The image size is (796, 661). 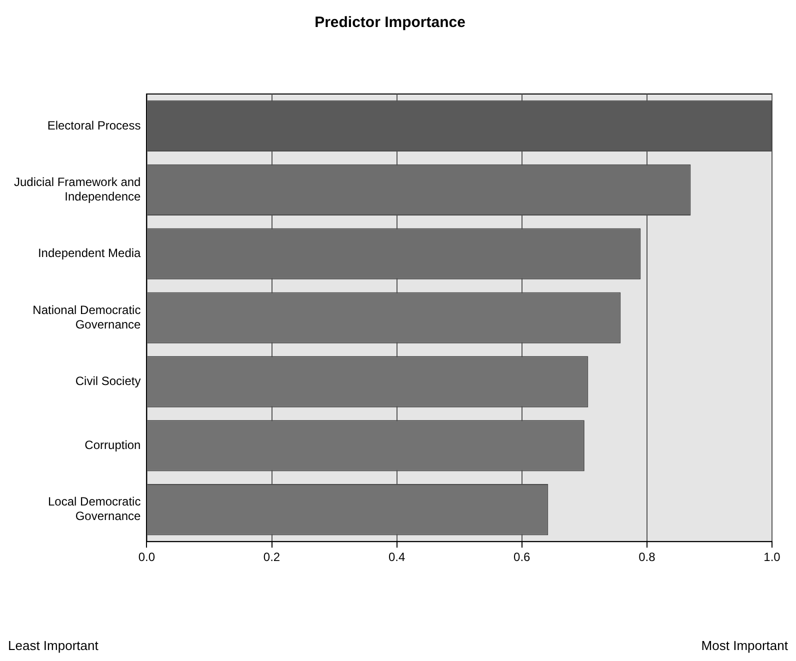 What do you see at coordinates (94, 125) in the screenshot?
I see `y-tick-label: Electoral Process` at bounding box center [94, 125].